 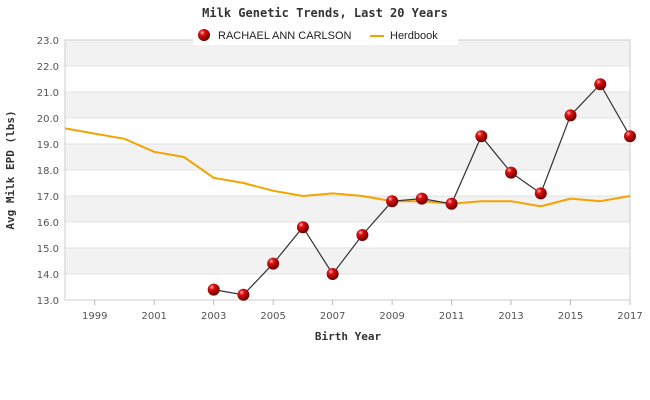 I want to click on y-tick-label: 23.0, so click(x=48, y=41).